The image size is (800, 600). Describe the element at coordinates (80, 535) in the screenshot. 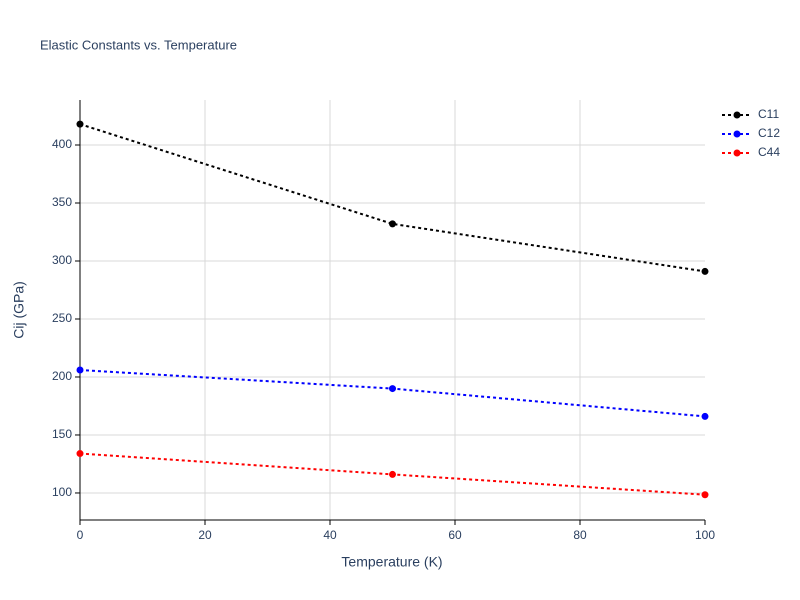

I see `x-tick-label: 0` at that location.